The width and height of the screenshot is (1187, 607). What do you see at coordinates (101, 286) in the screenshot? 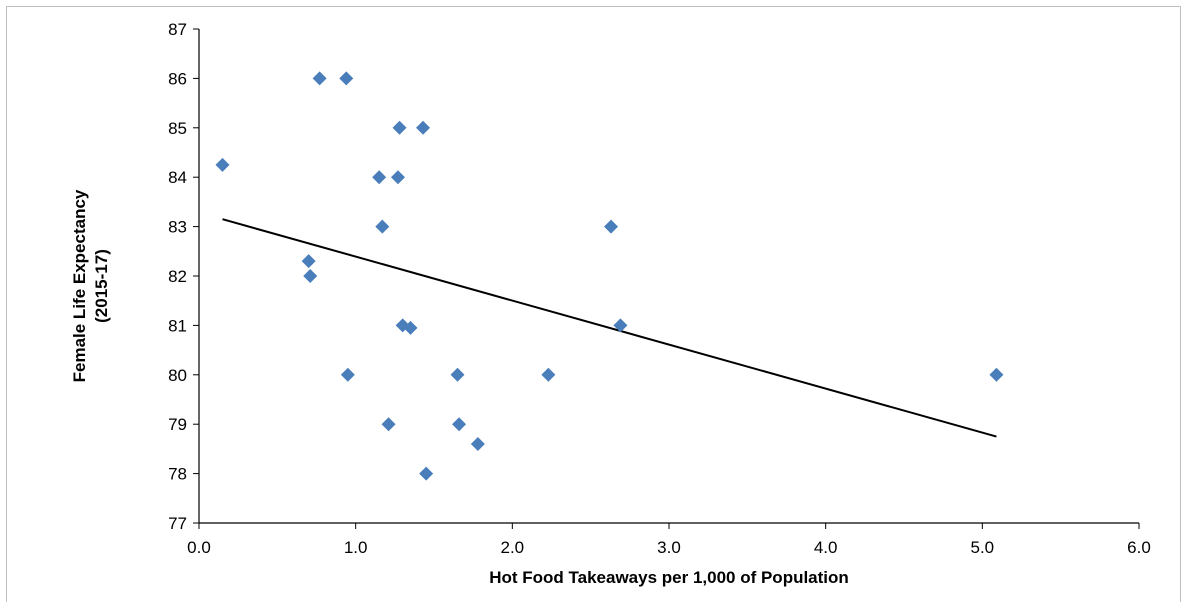
I see `y-axis-title-line-2: (2015-17)` at bounding box center [101, 286].